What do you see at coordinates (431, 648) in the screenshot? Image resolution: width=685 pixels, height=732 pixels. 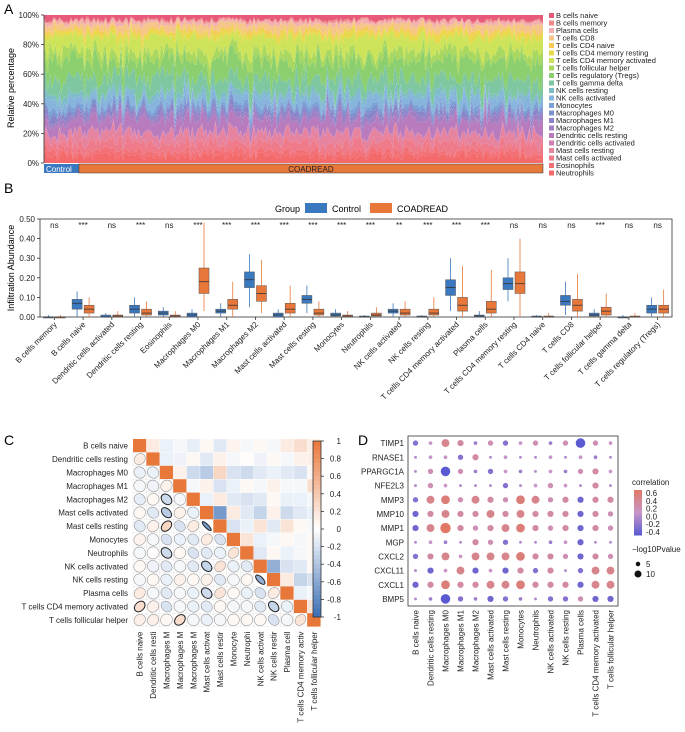 I see `cell-label: Dendritic cells resting` at bounding box center [431, 648].